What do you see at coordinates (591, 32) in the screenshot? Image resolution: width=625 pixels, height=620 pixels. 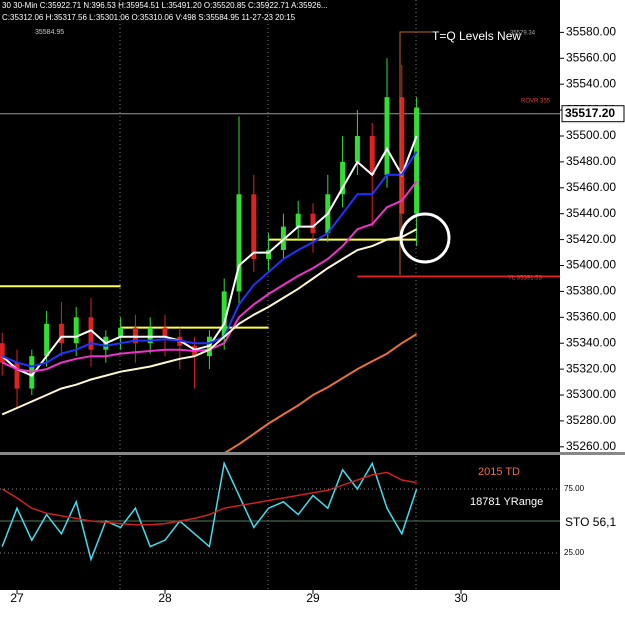 I see `y-tick-label: 35580.00` at bounding box center [591, 32].